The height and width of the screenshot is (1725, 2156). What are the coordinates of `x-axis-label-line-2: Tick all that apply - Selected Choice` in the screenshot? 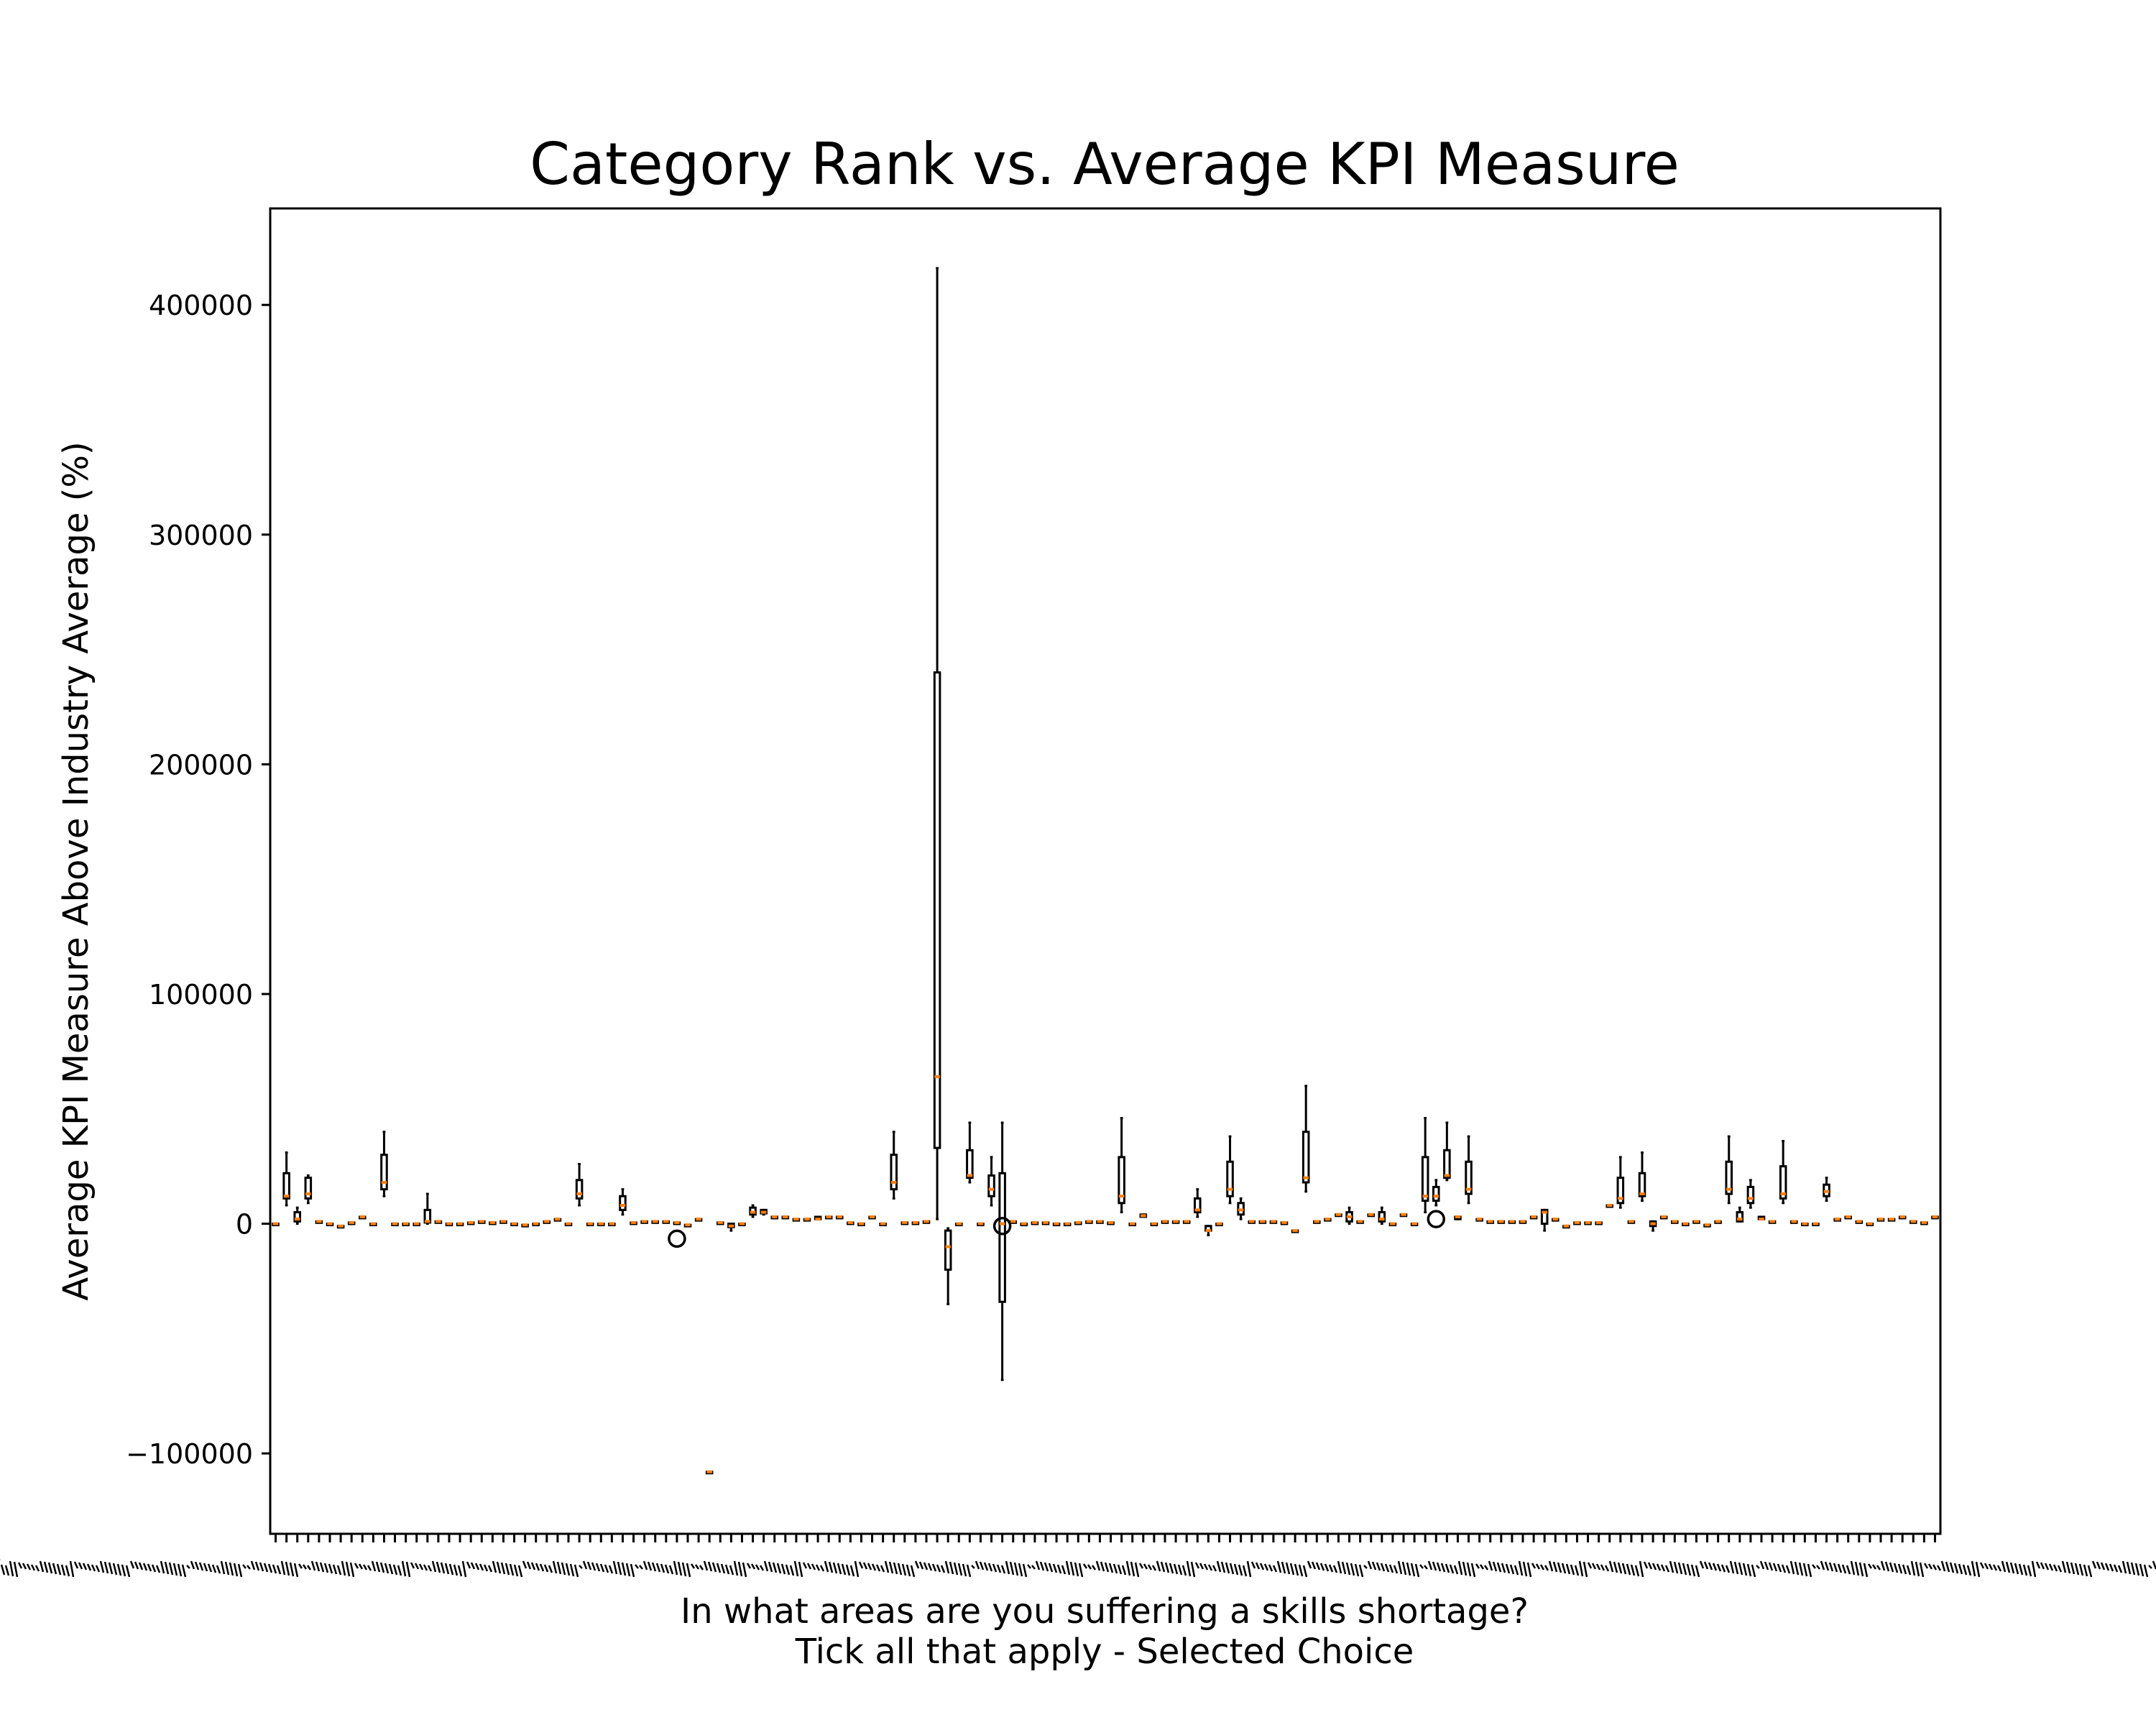 It's located at (1104, 1652).